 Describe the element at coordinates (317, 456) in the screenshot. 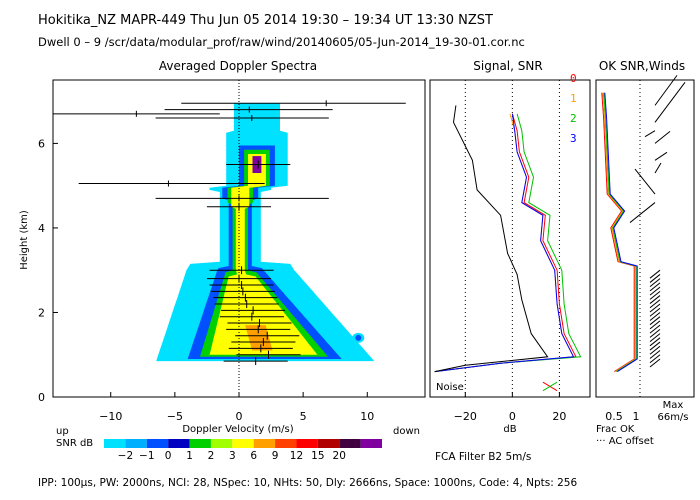

I see `colorbar-tick-9: 15` at that location.